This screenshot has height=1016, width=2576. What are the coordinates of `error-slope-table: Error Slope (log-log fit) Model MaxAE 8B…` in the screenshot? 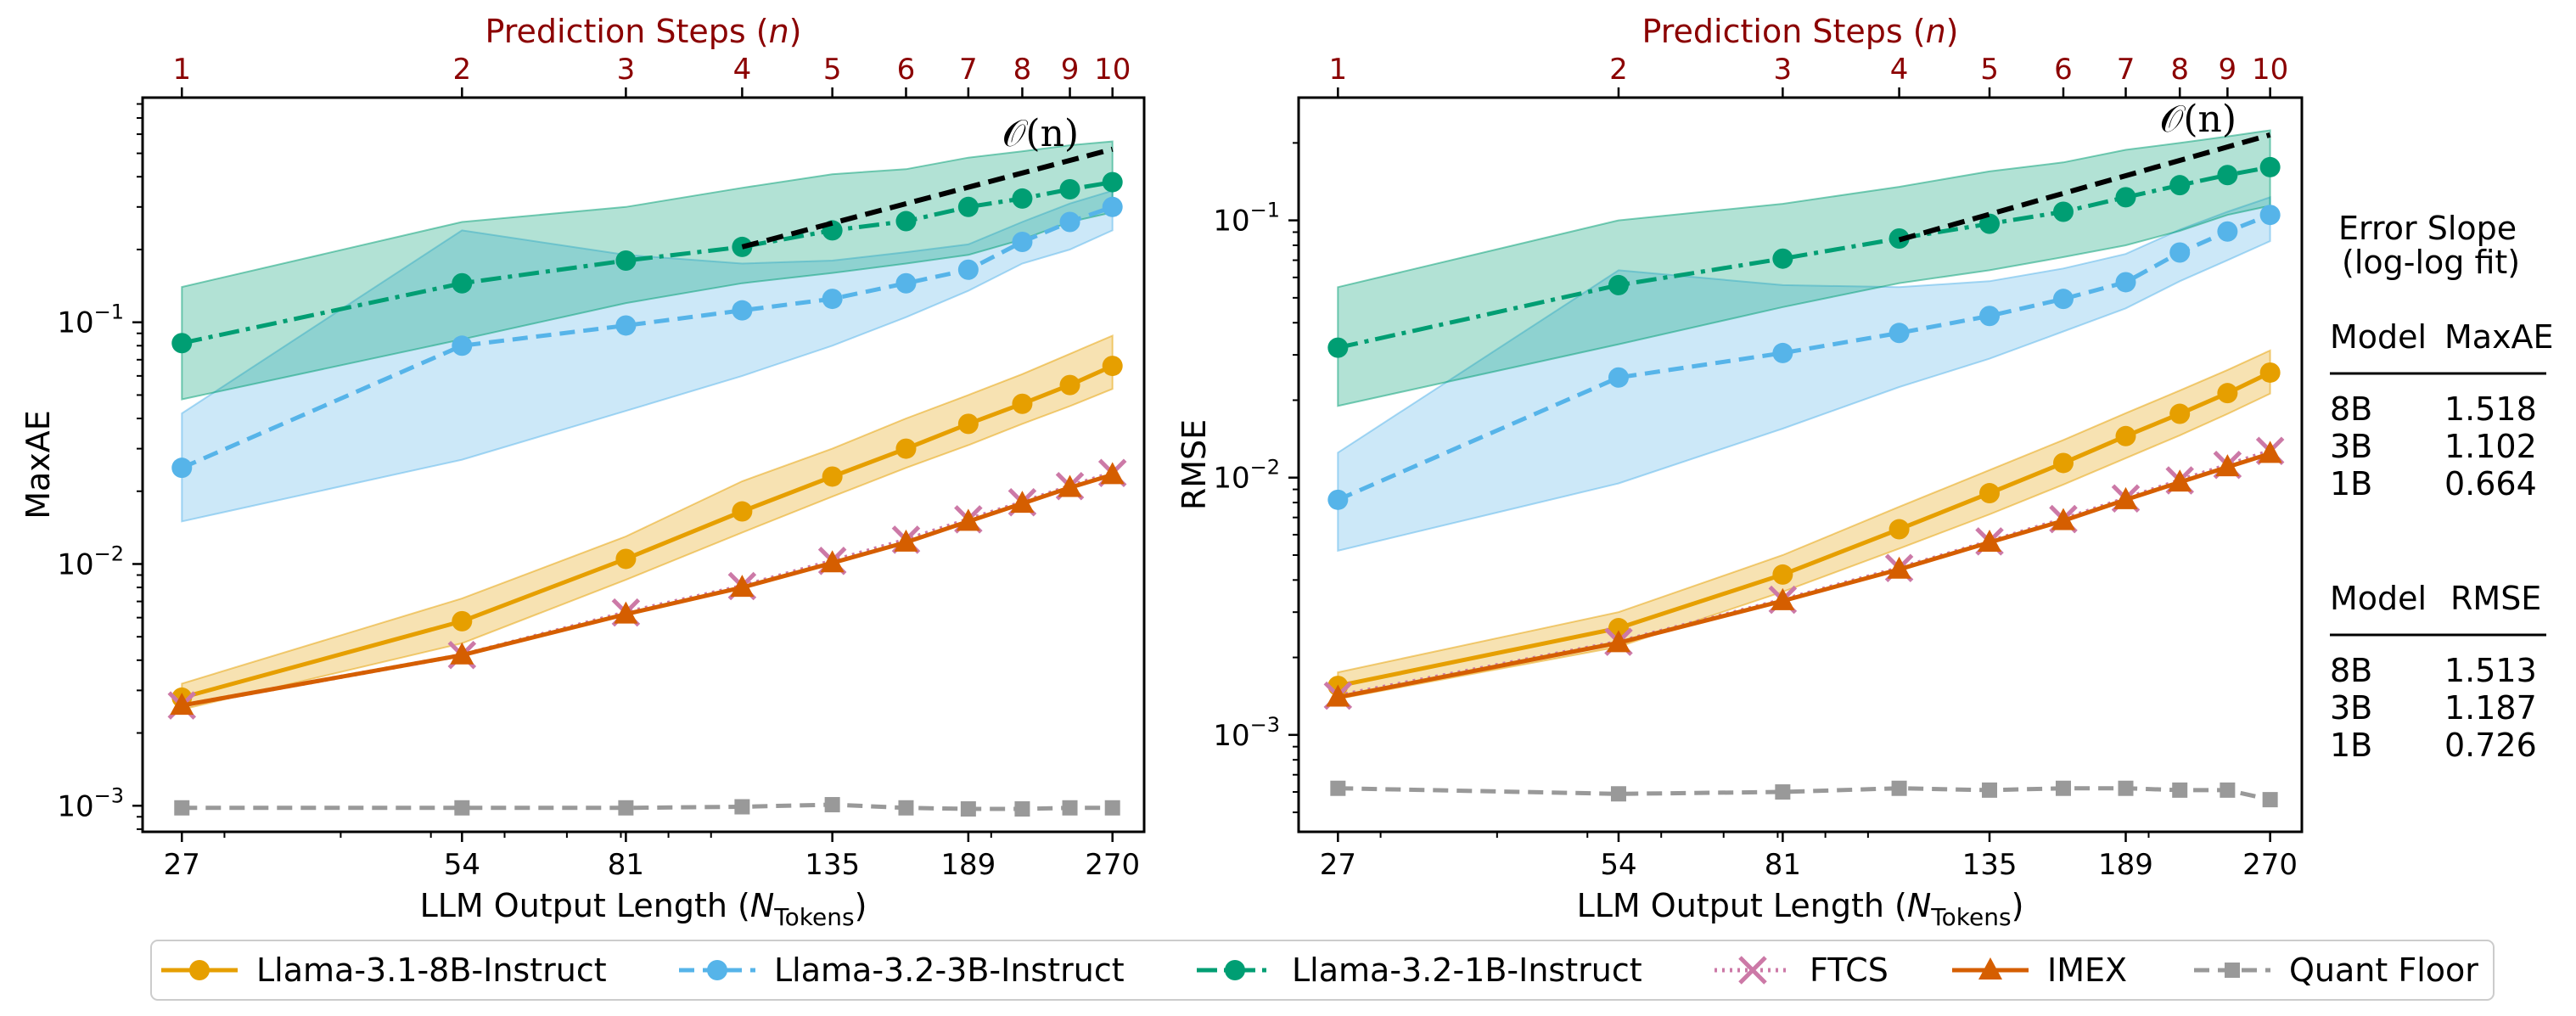 It's located at (2442, 487).